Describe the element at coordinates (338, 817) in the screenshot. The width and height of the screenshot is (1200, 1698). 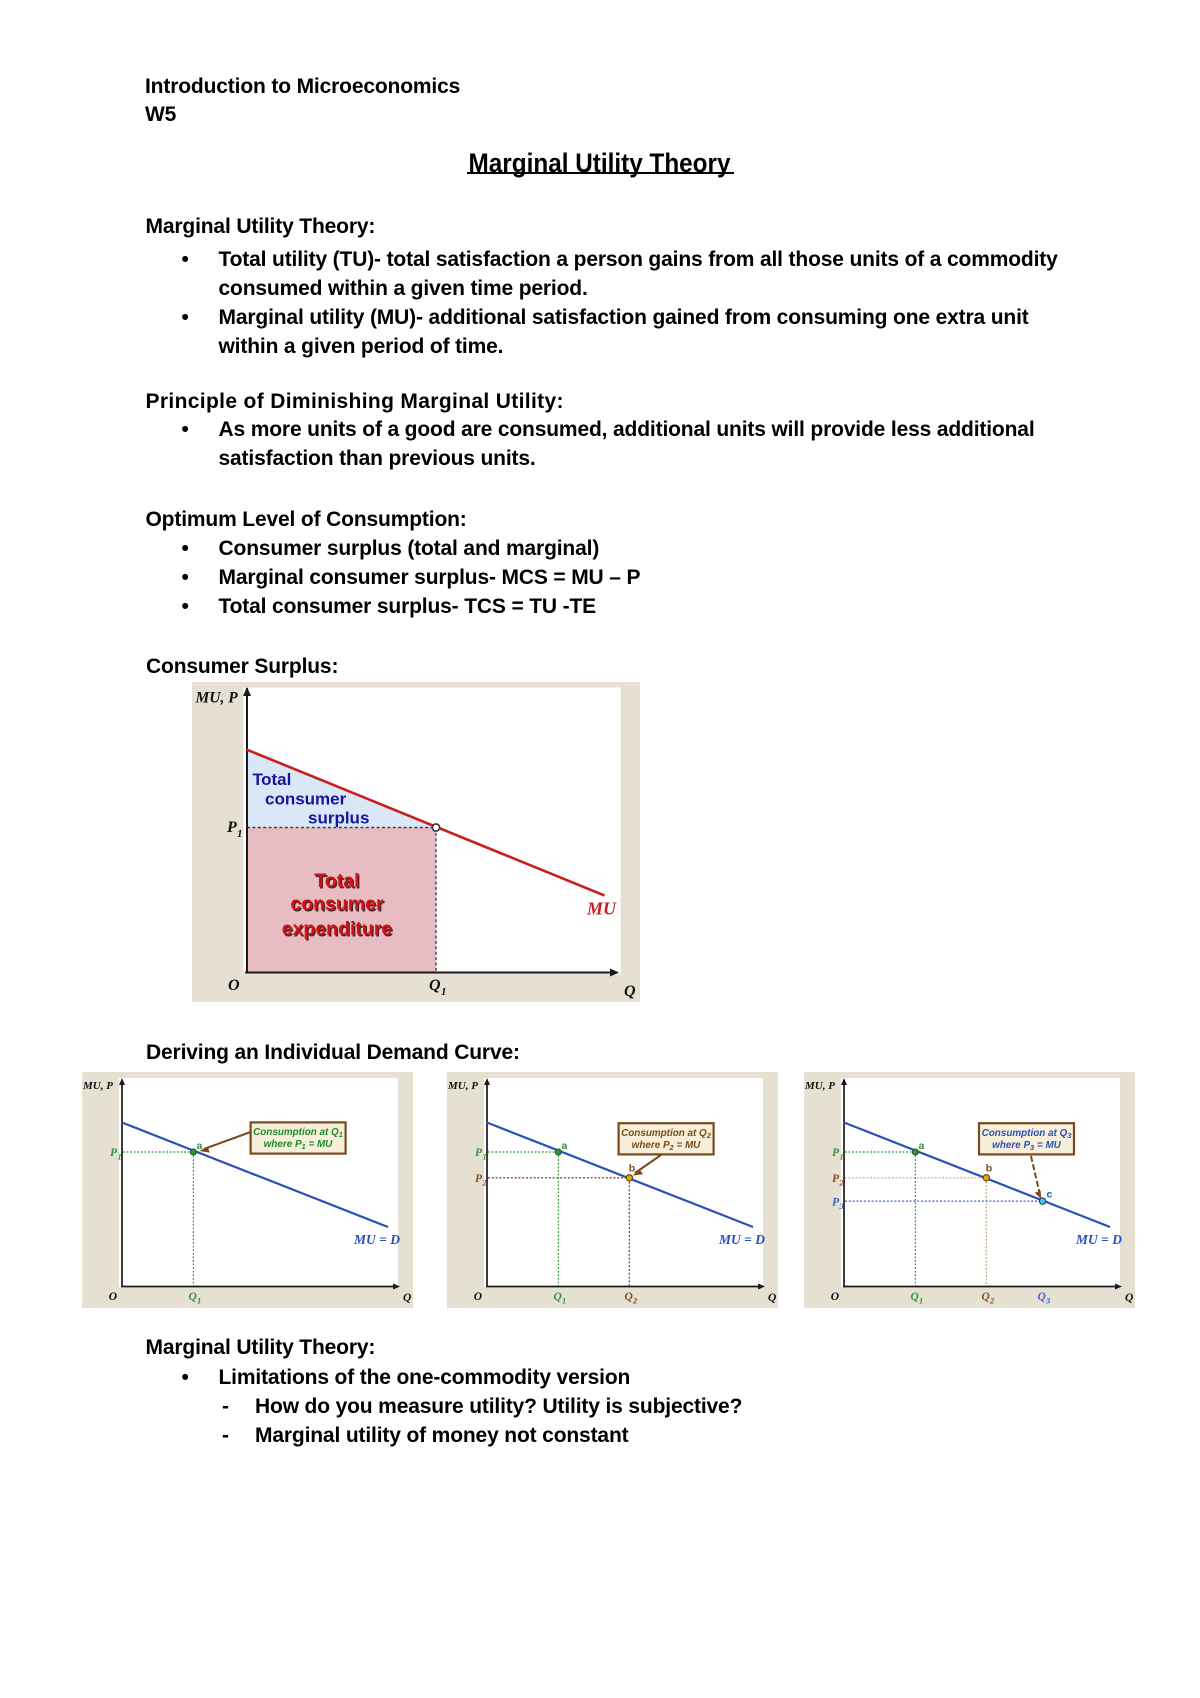
I see `svg-text: surplus` at that location.